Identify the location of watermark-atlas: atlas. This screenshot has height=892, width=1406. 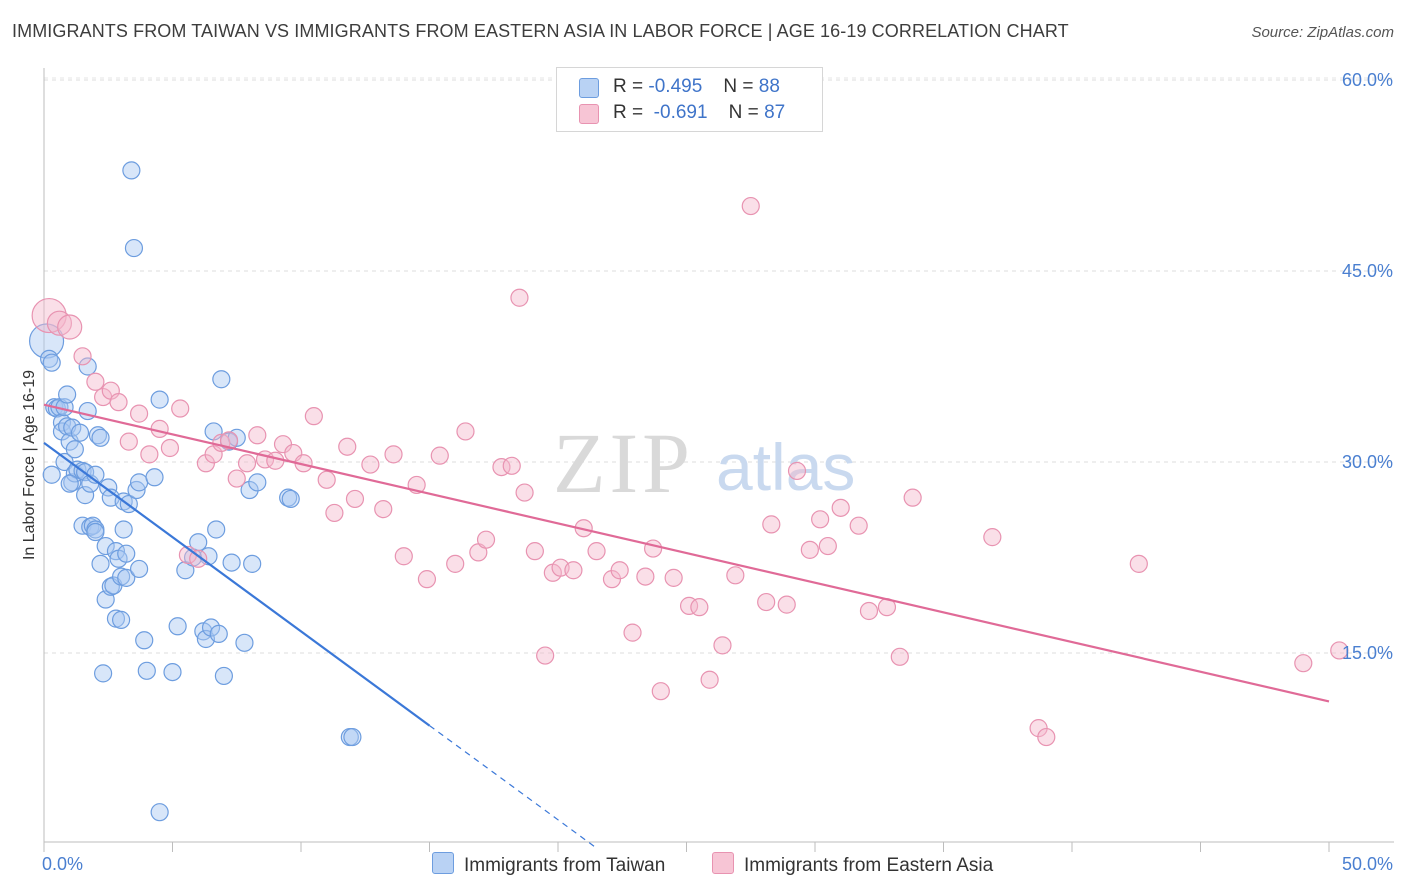
(785, 467).